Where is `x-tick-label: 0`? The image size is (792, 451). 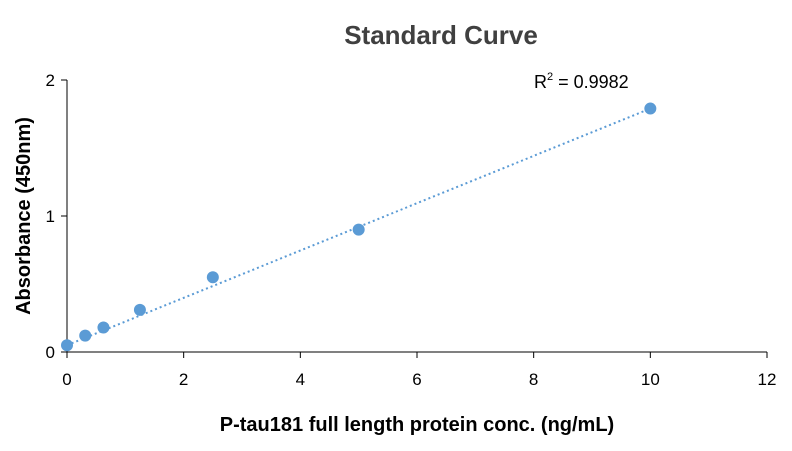
x-tick-label: 0 is located at coordinates (66, 379).